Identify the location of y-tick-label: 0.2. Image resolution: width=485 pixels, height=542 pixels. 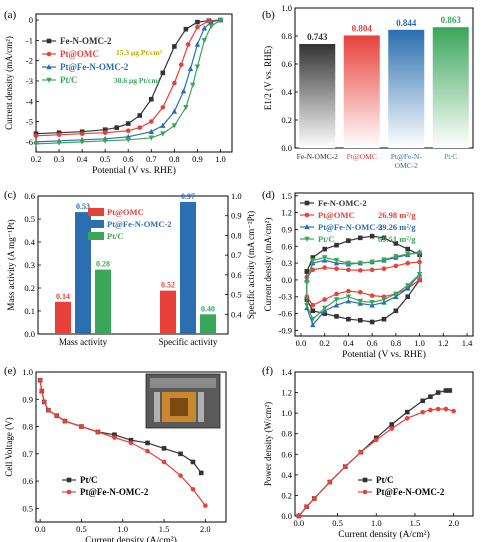
(286, 495).